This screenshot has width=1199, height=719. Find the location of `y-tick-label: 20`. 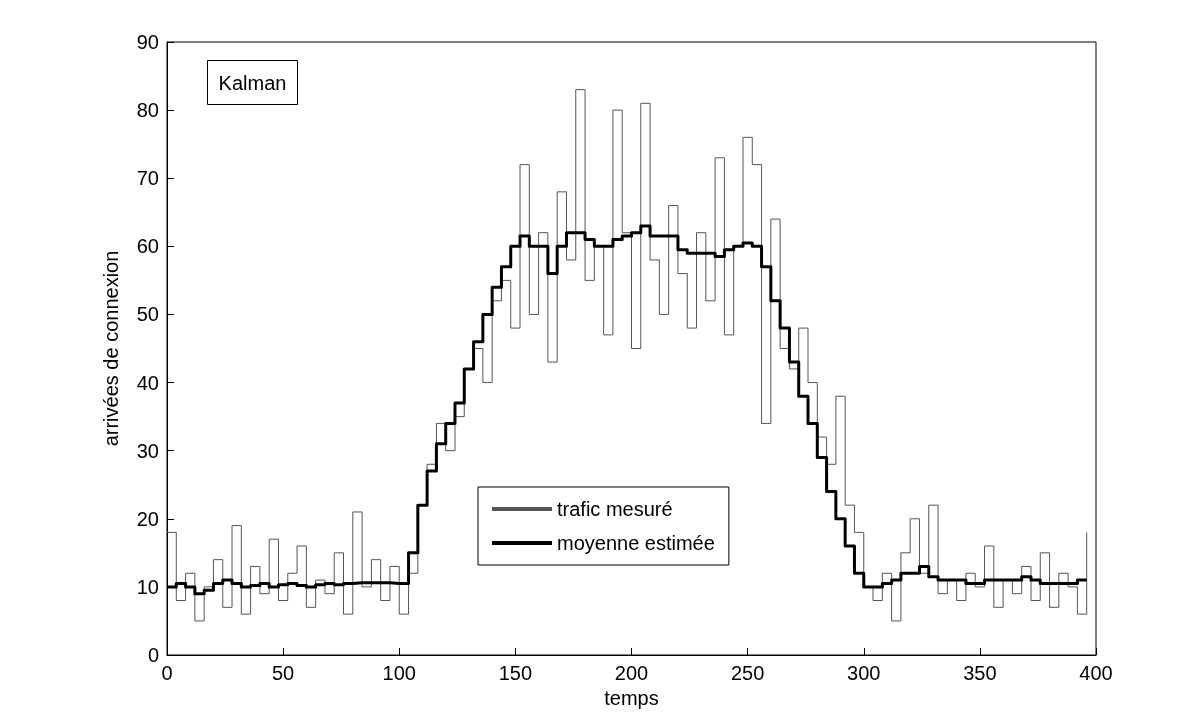

y-tick-label: 20 is located at coordinates (147, 518).